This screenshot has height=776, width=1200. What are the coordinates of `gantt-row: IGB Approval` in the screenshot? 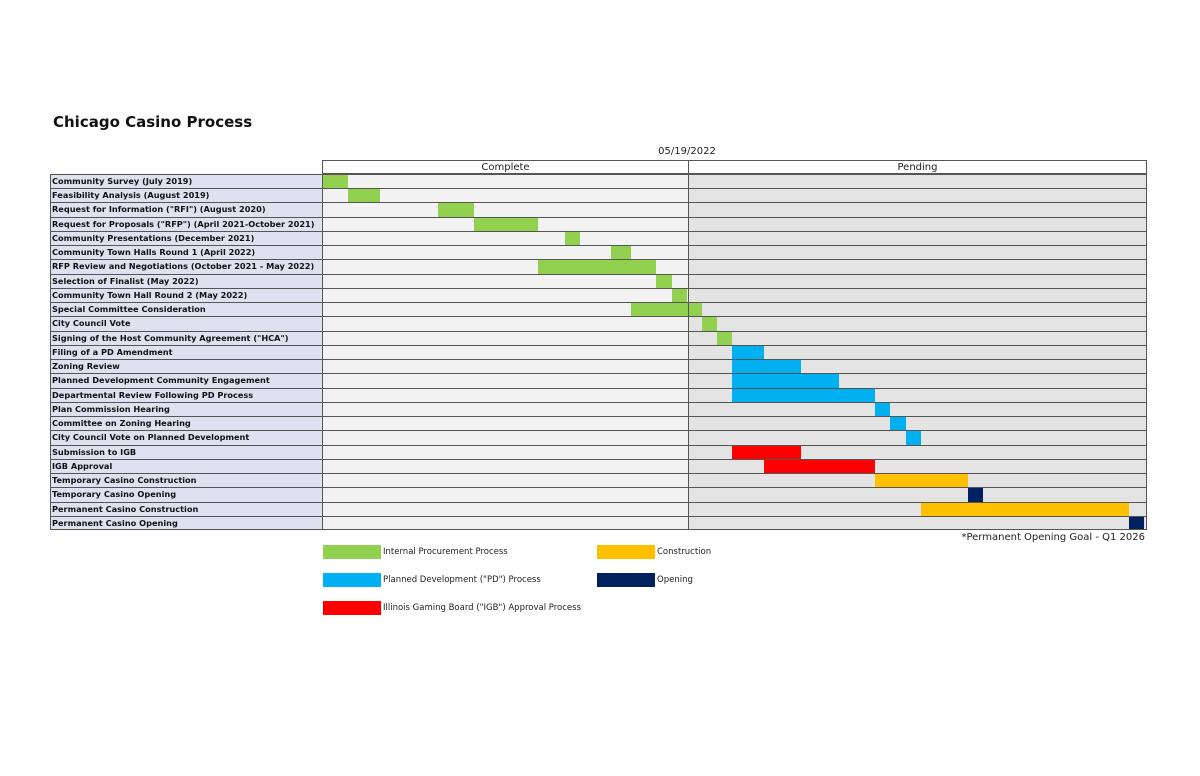 It's located at (598, 466).